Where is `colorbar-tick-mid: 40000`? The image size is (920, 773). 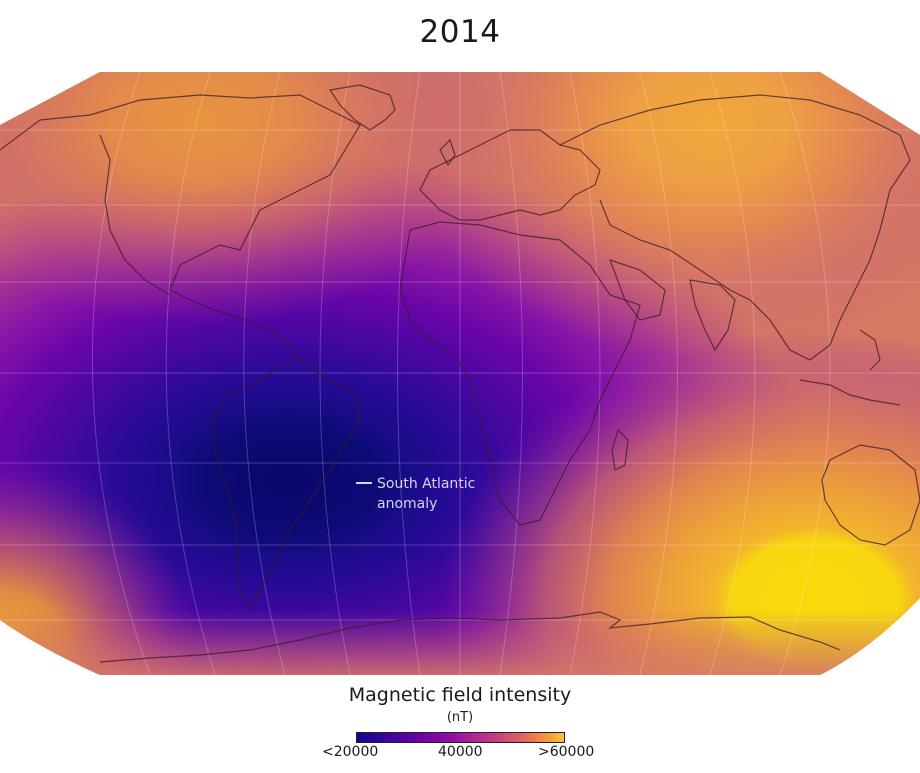 colorbar-tick-mid: 40000 is located at coordinates (460, 752).